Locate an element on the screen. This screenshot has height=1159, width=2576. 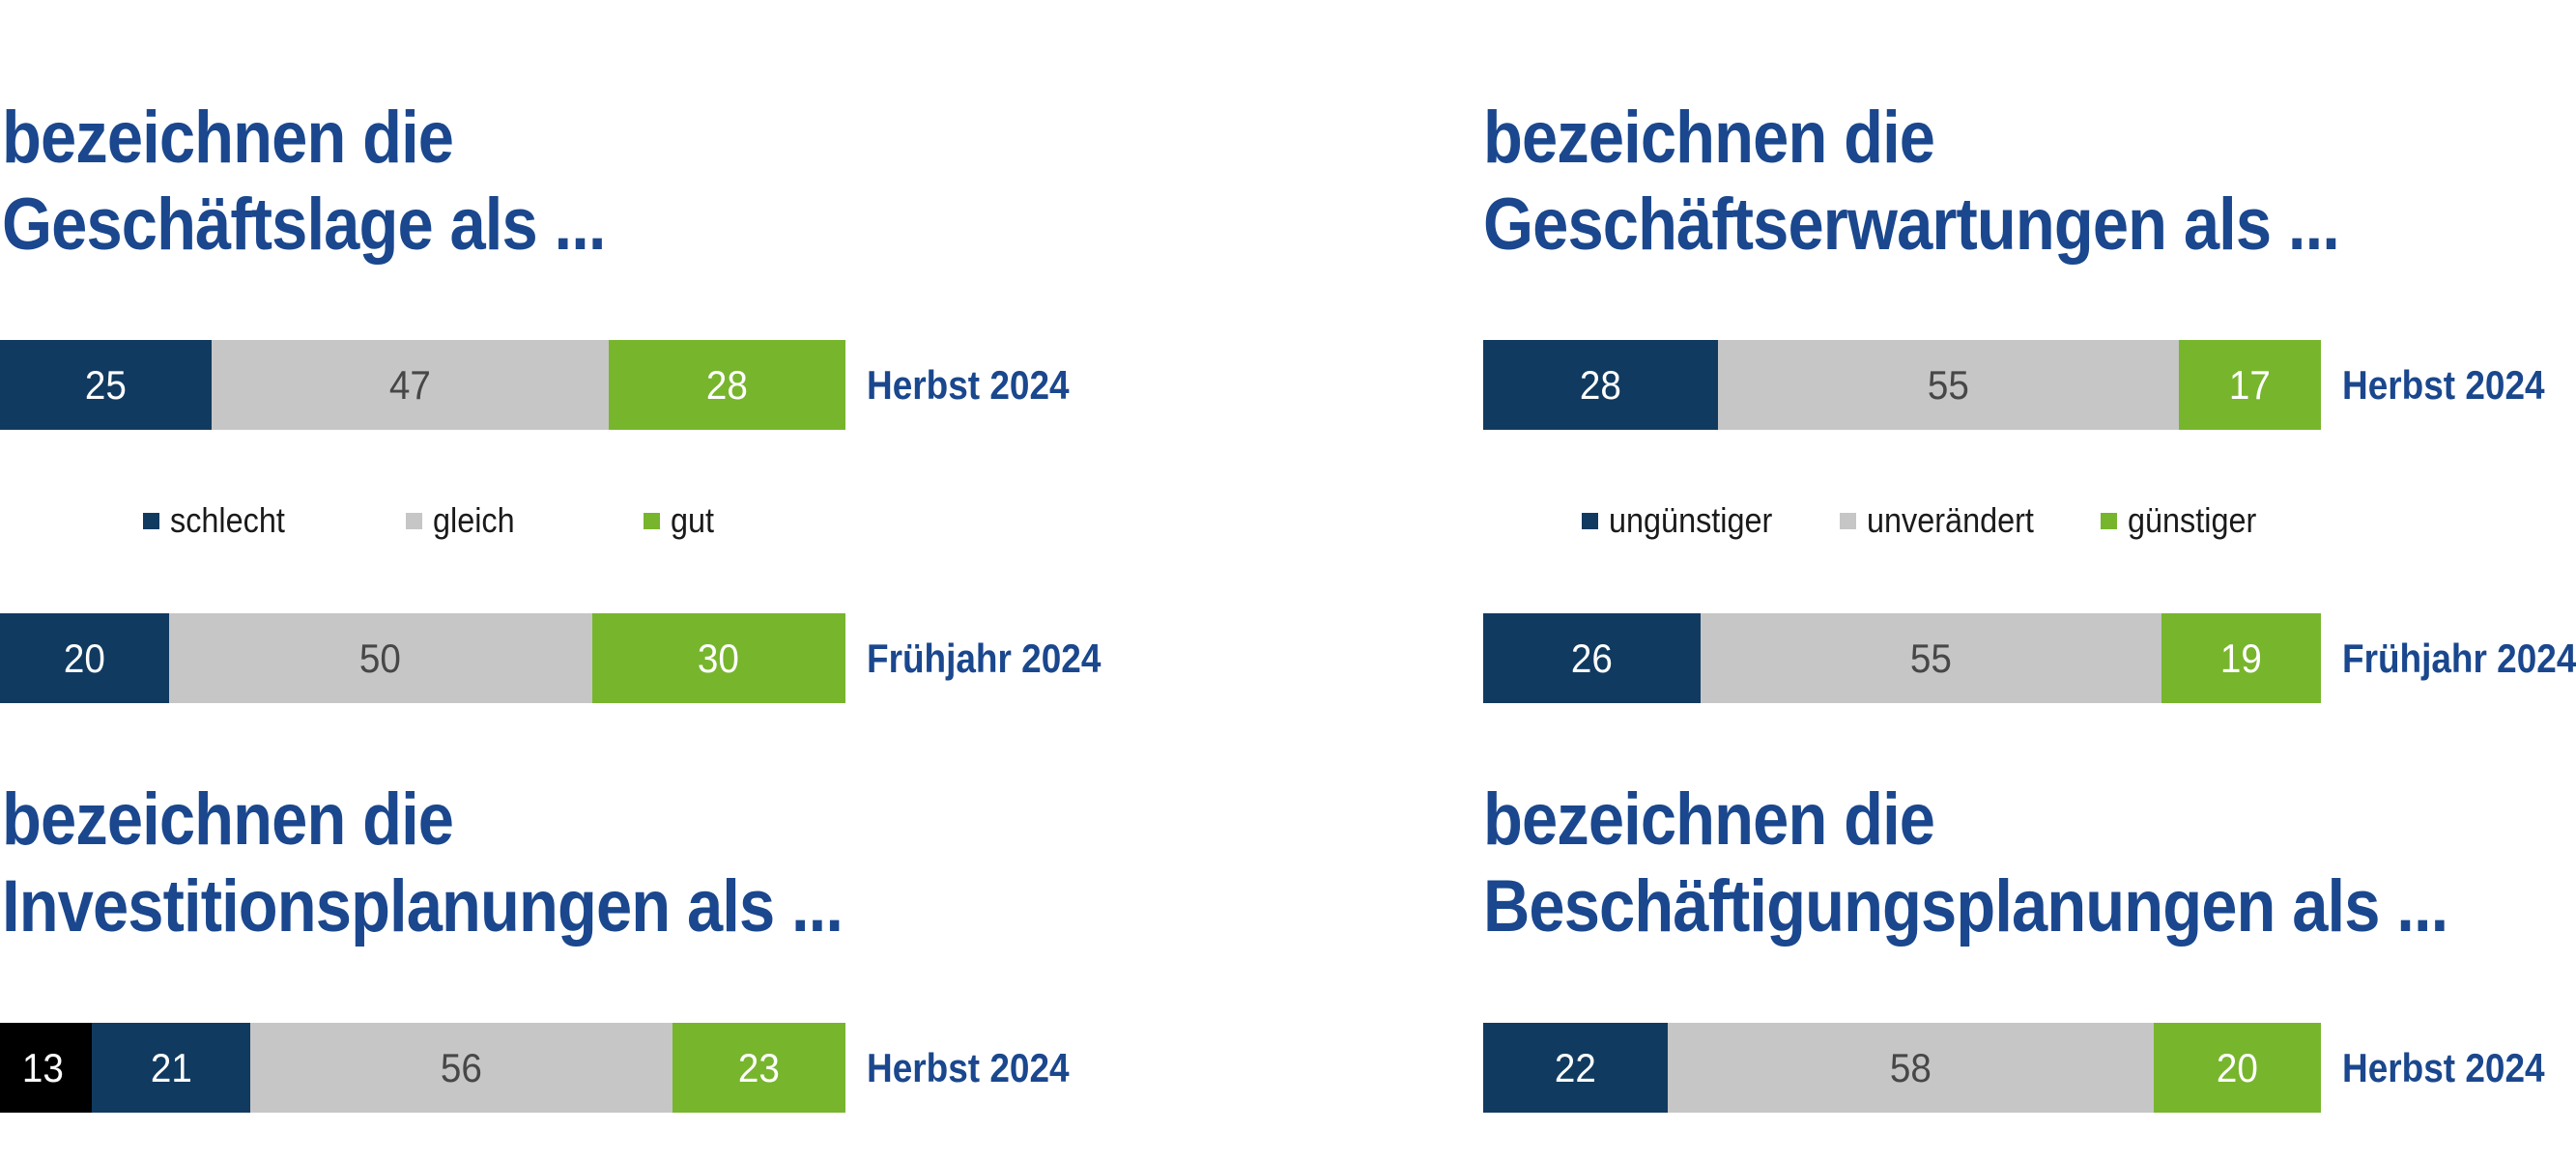
bar-segment-green: 17 is located at coordinates (2249, 385).